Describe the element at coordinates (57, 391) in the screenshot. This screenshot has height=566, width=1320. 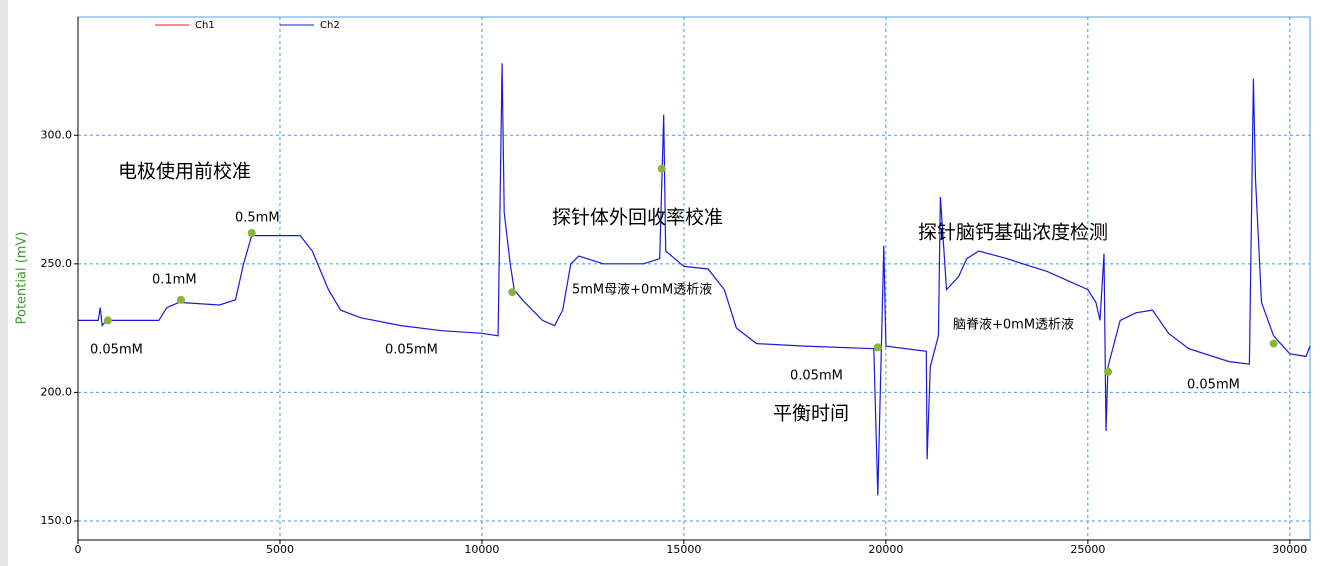
I see `y-tick-label: 200.0` at that location.